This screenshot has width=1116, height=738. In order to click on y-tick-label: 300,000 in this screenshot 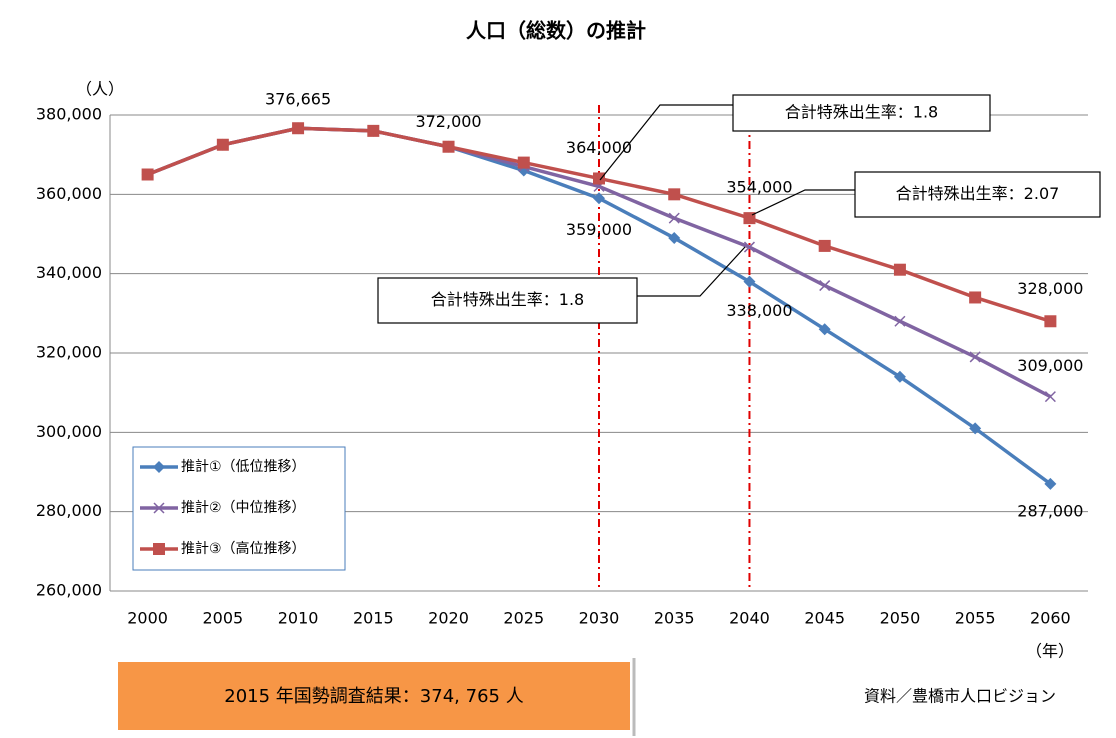, I will do `click(69, 431)`.